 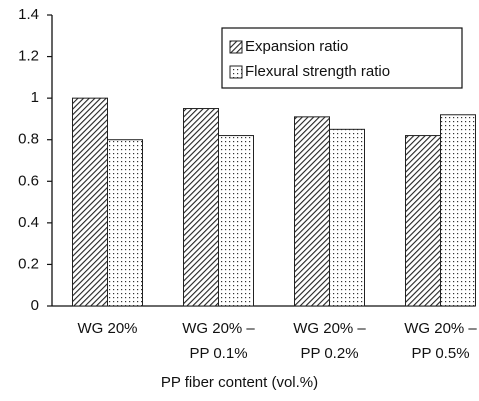 I want to click on x-tick-label: WG 20% – PP 0.1%, so click(x=218, y=341).